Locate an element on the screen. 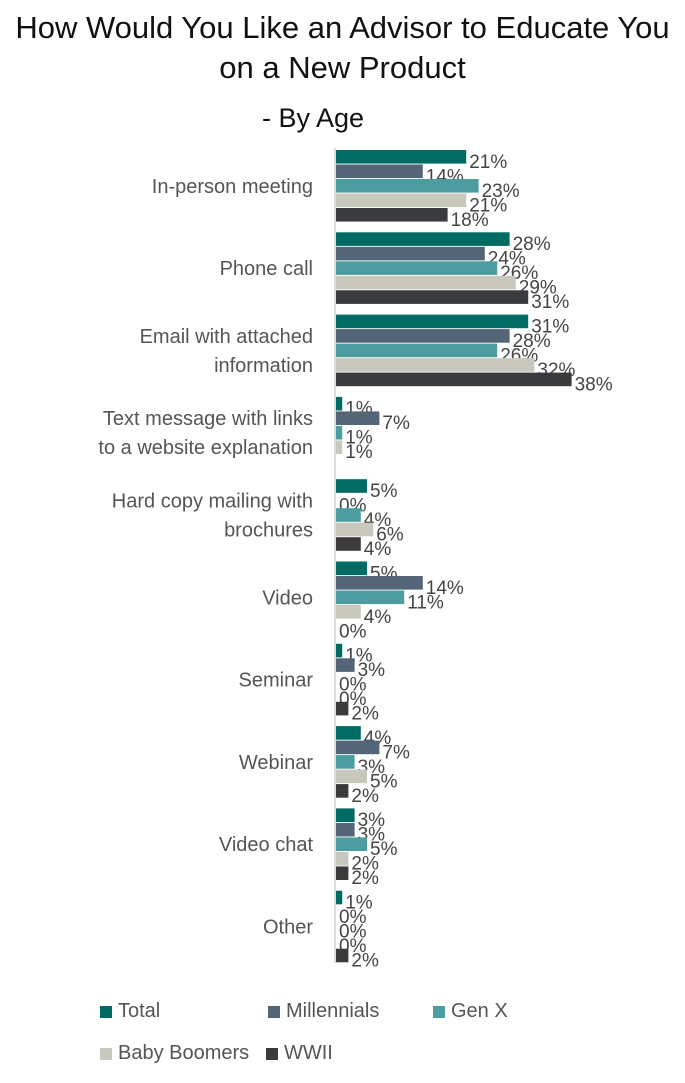 Image resolution: width=685 pixels, height=1083 pixels. category-tick-label: Phone call is located at coordinates (266, 269).